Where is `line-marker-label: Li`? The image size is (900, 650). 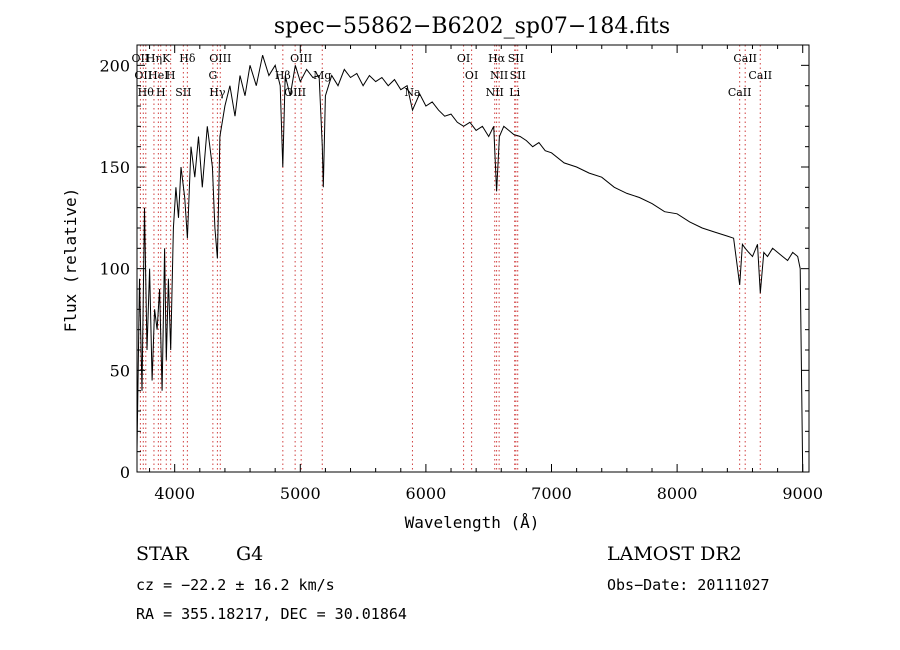 line-marker-label: Li is located at coordinates (514, 92).